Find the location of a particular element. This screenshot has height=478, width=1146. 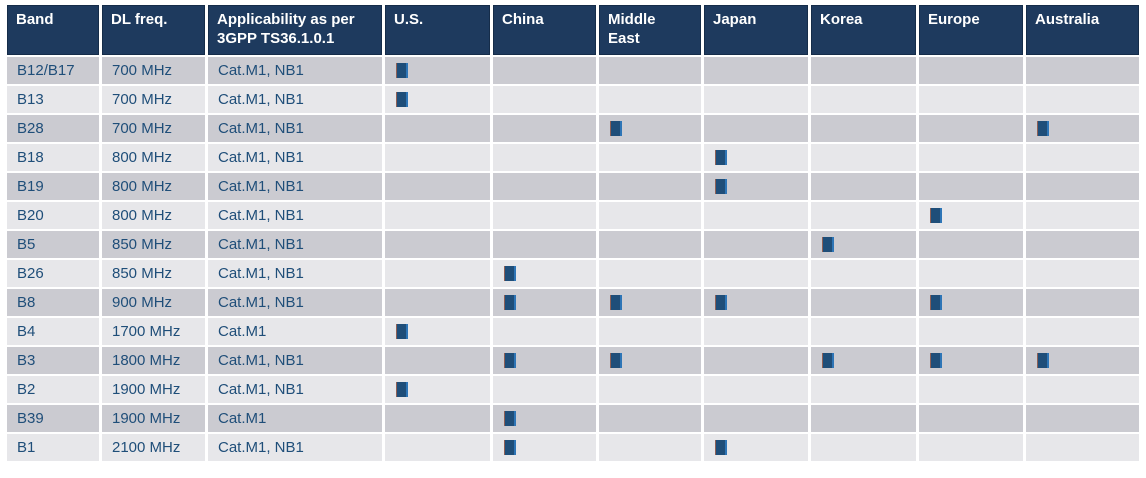

column-header-band: Band is located at coordinates (53, 30).